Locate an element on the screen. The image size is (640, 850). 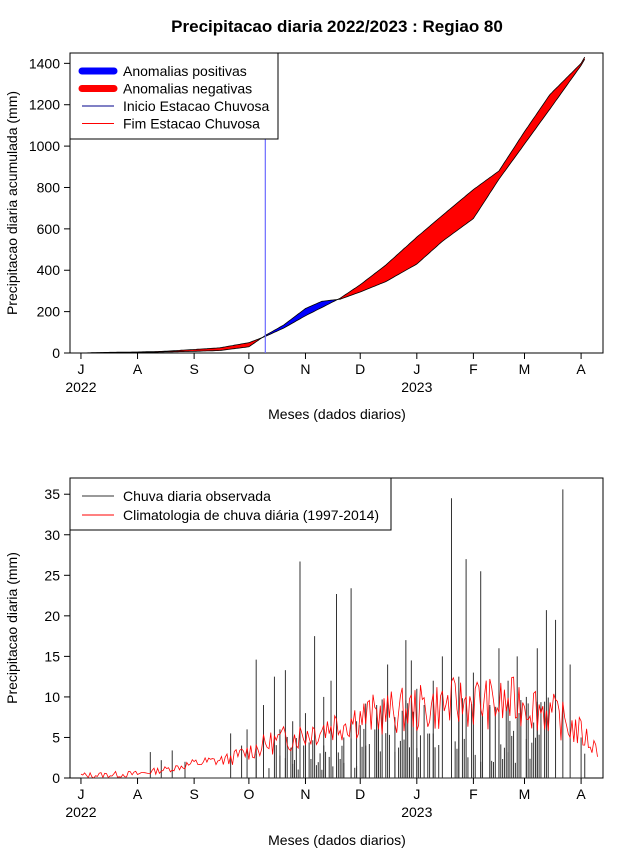
panel1-y-axis: 0 200 400 600 800 1000 1200 1400 is located at coordinates (49, 208).